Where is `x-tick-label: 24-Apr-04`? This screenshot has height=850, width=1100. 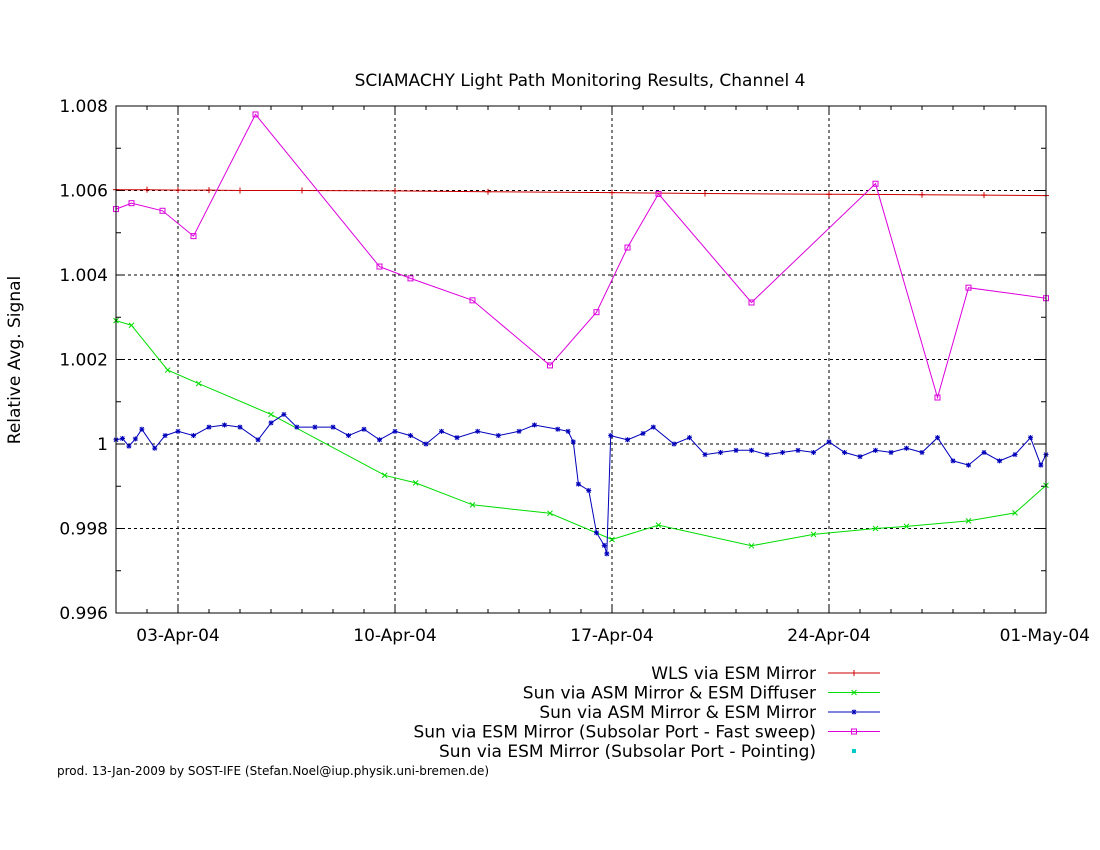
x-tick-label: 24-Apr-04 is located at coordinates (828, 636).